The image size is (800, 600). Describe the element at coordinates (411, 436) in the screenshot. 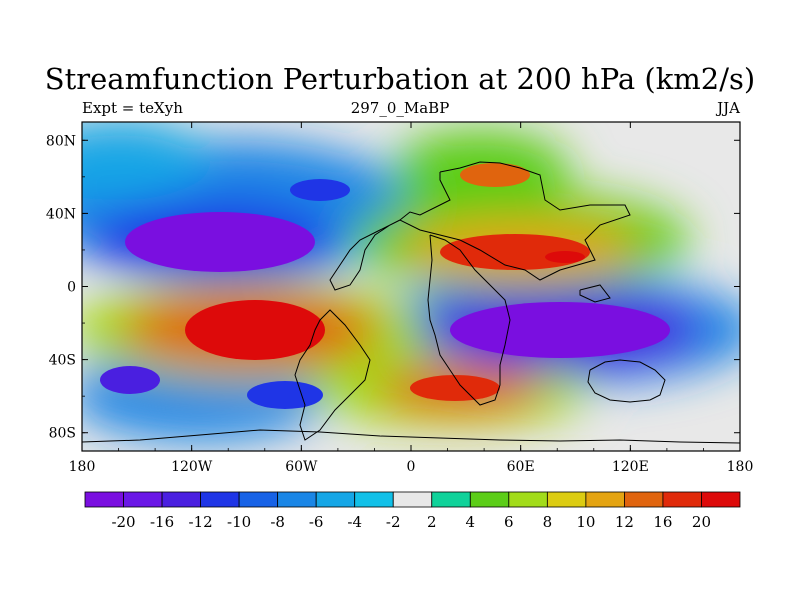

I see `coastline-antarctica` at that location.